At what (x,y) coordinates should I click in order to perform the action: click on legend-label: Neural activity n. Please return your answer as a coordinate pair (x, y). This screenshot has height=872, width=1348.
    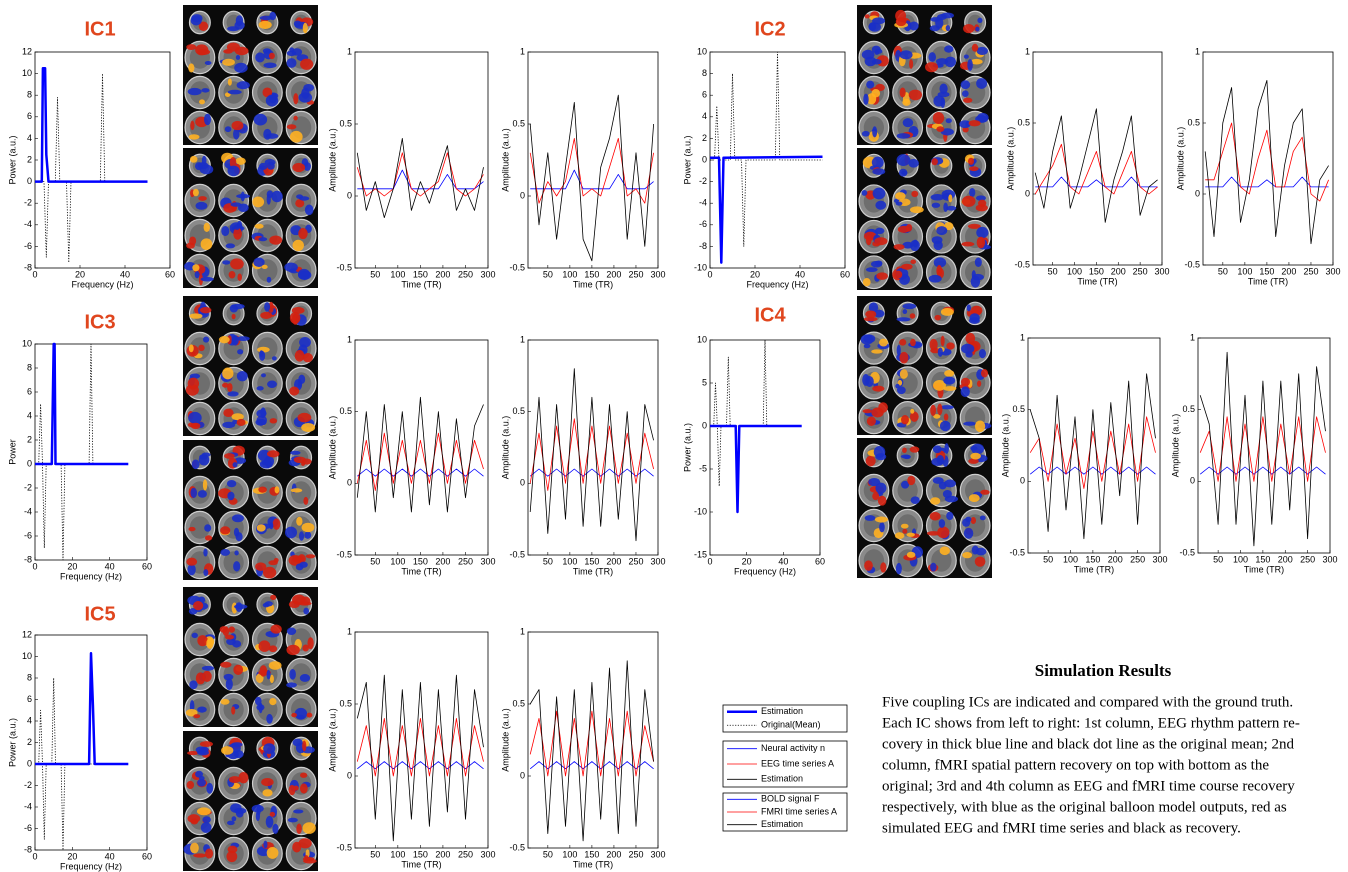
    Looking at the image, I should click on (793, 748).